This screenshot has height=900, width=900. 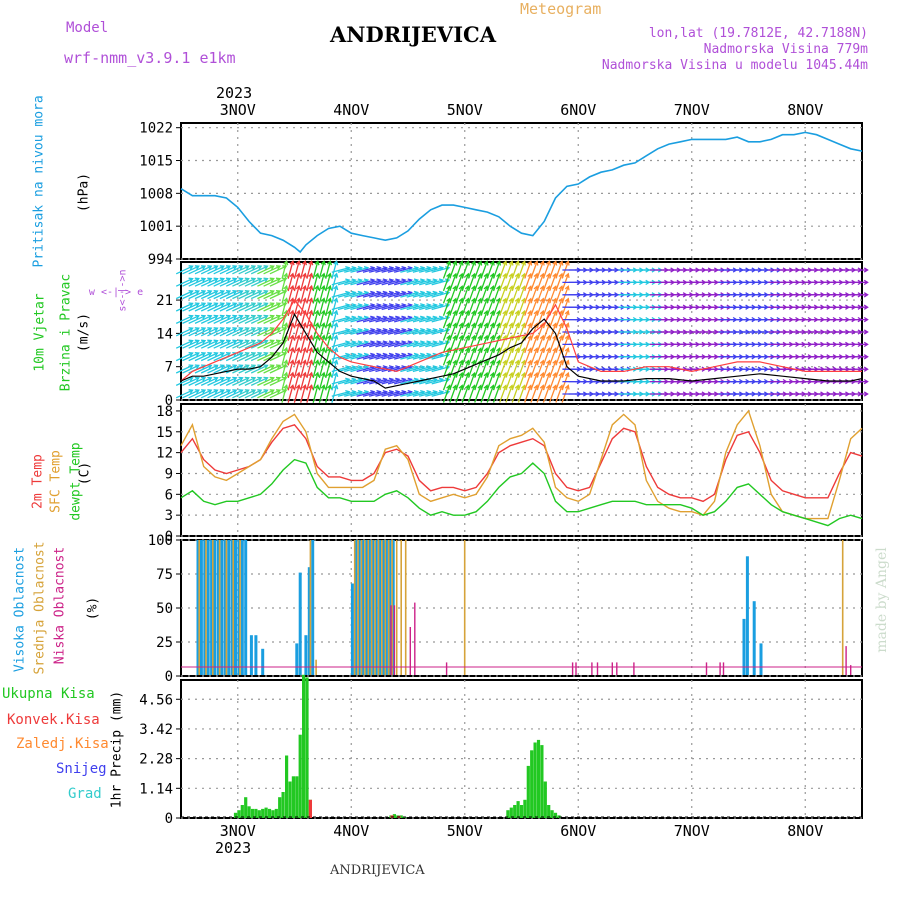 What do you see at coordinates (164, 412) in the screenshot?
I see `temperature-ytick-label: 18` at bounding box center [164, 412].